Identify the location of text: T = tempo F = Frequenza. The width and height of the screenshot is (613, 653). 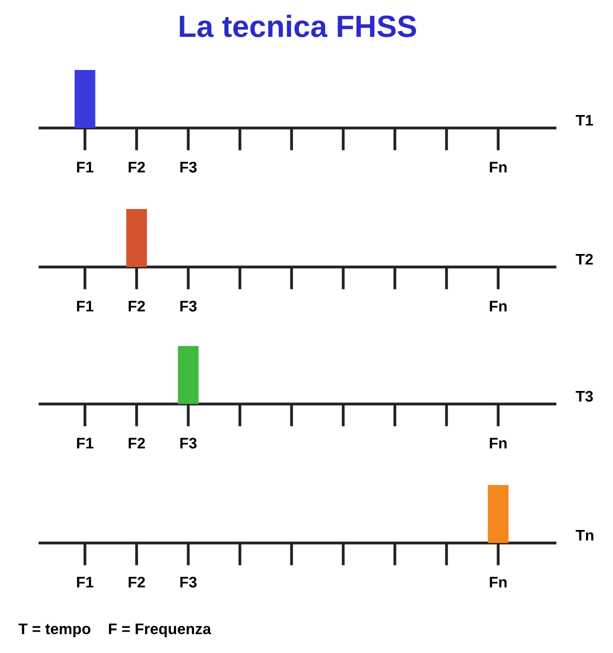
(115, 631).